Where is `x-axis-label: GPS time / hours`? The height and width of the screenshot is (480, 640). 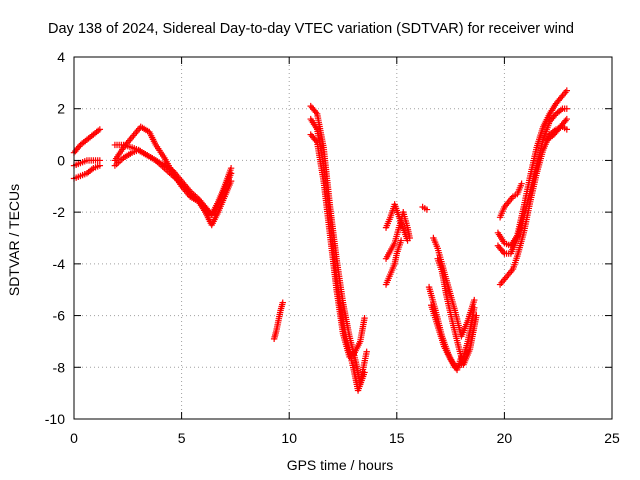
x-axis-label: GPS time / hours is located at coordinates (340, 465).